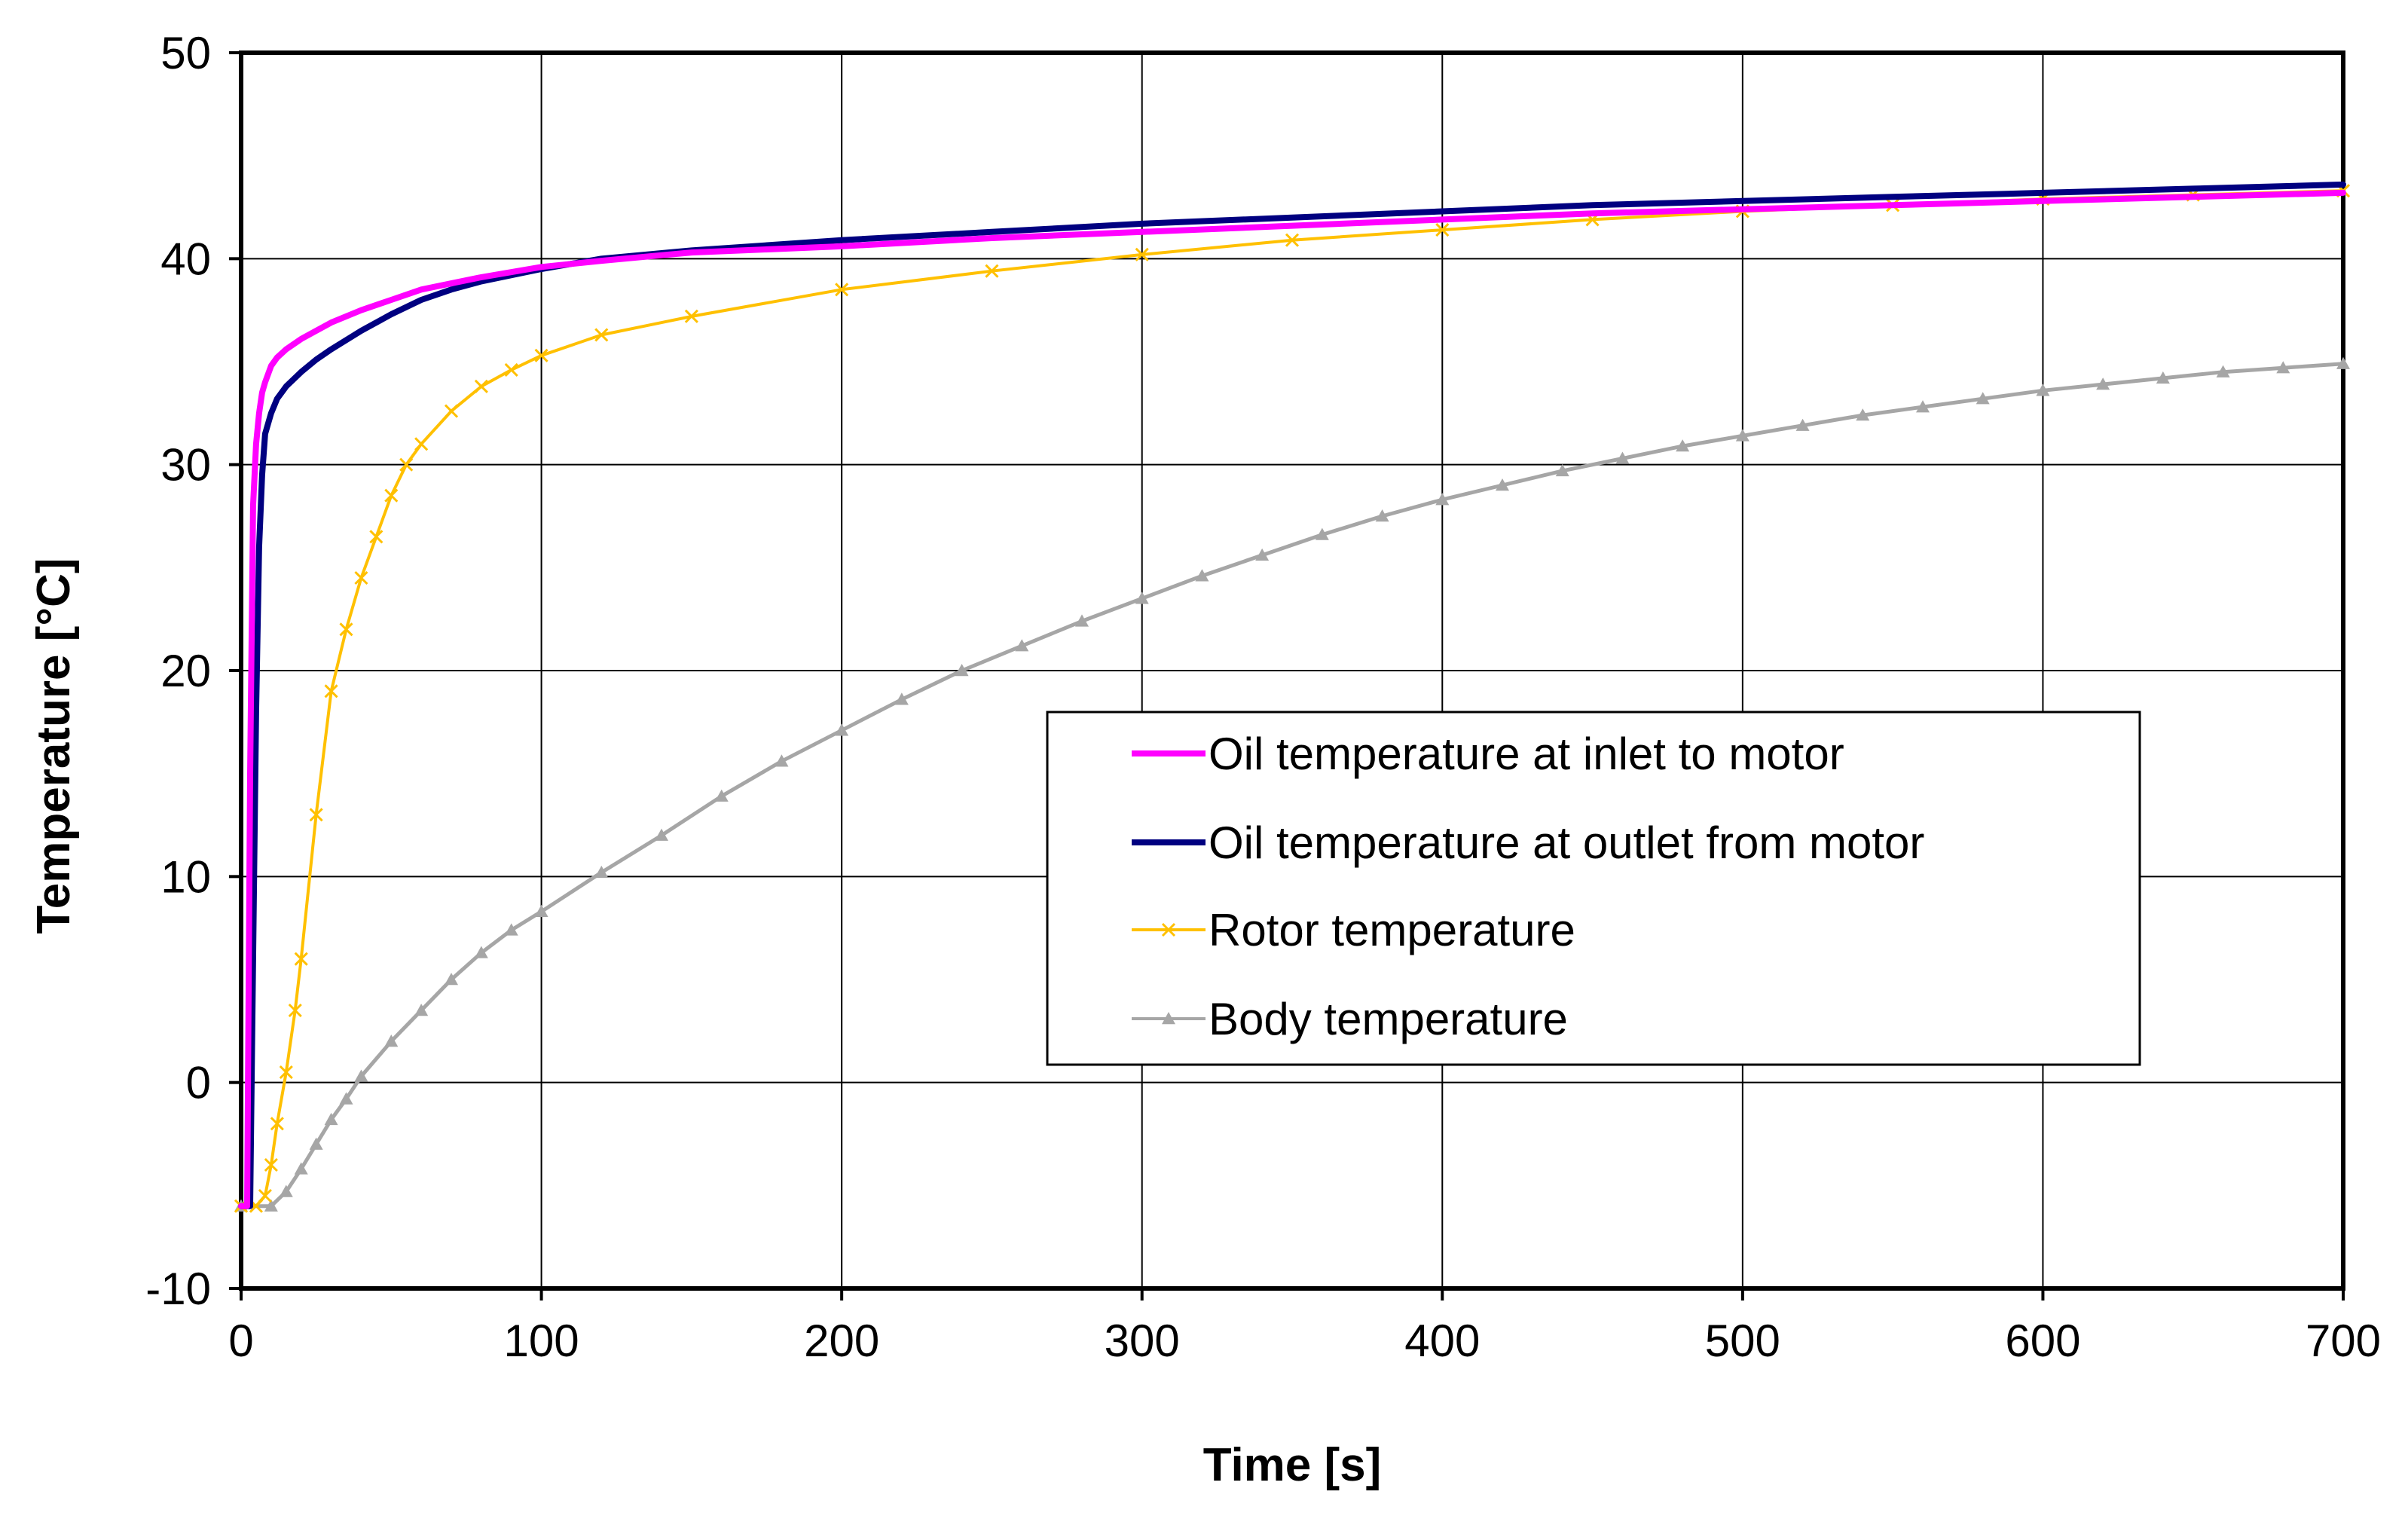 The width and height of the screenshot is (2408, 1516). I want to click on legend-entry: Oil temperature at inlet to motor, so click(1488, 754).